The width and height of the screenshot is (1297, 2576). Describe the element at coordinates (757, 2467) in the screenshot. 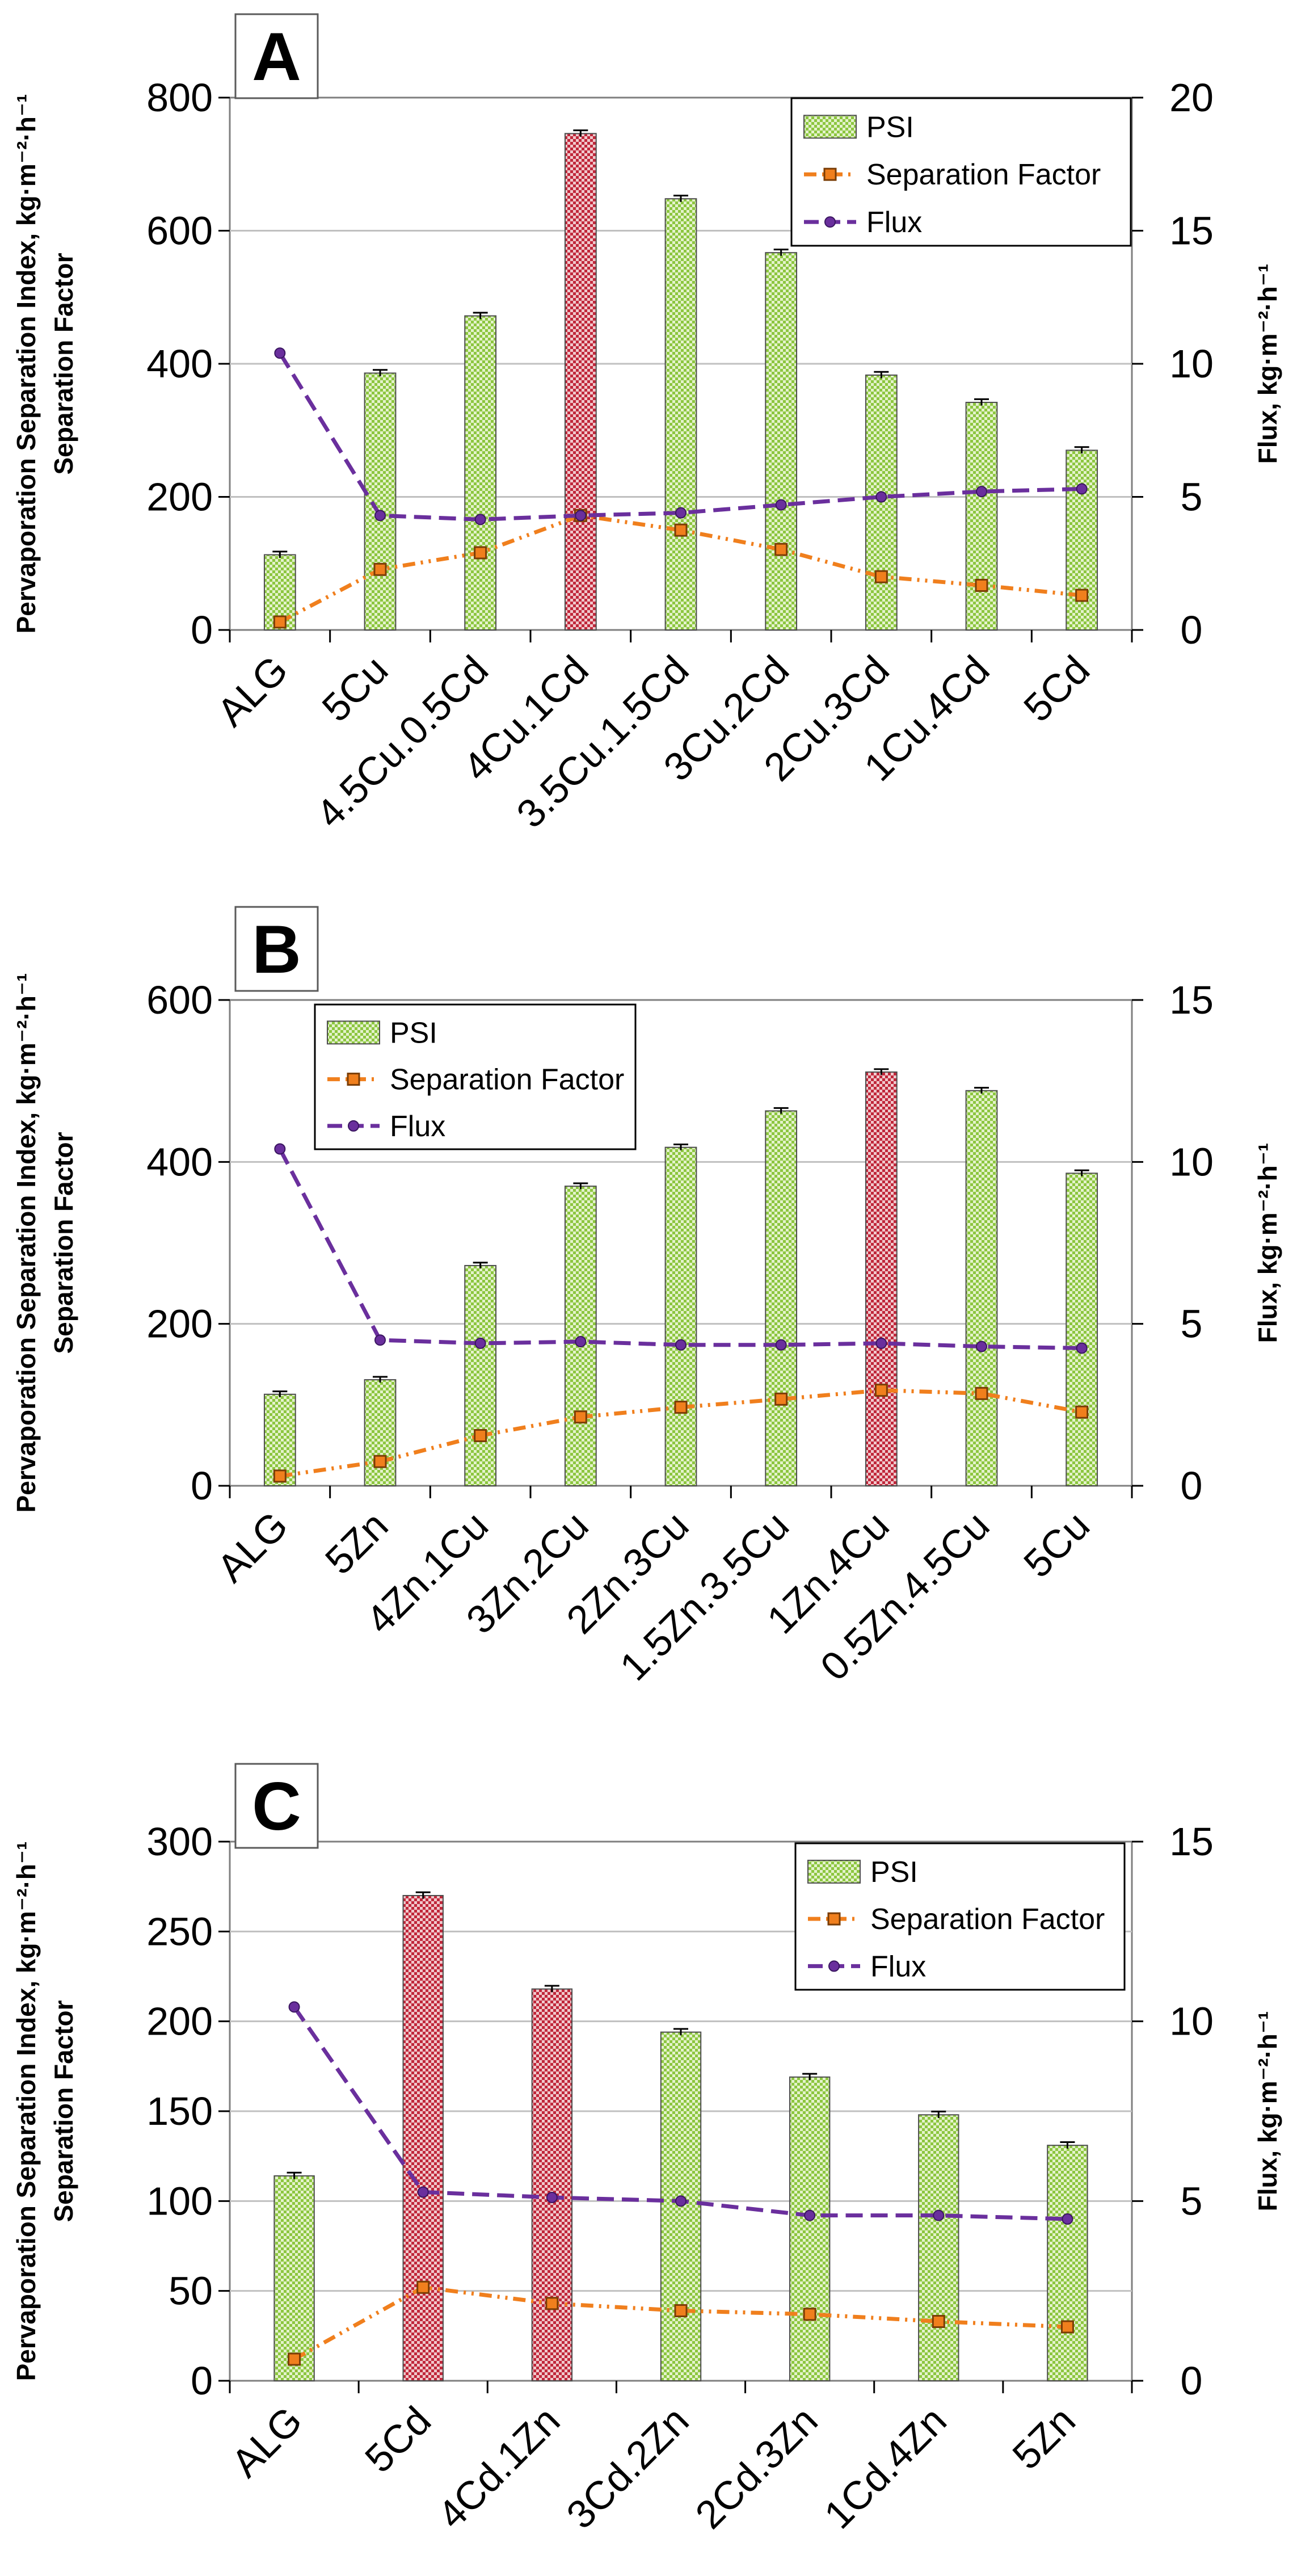

I see `x-tick-label: 2Cd.3Zn` at that location.